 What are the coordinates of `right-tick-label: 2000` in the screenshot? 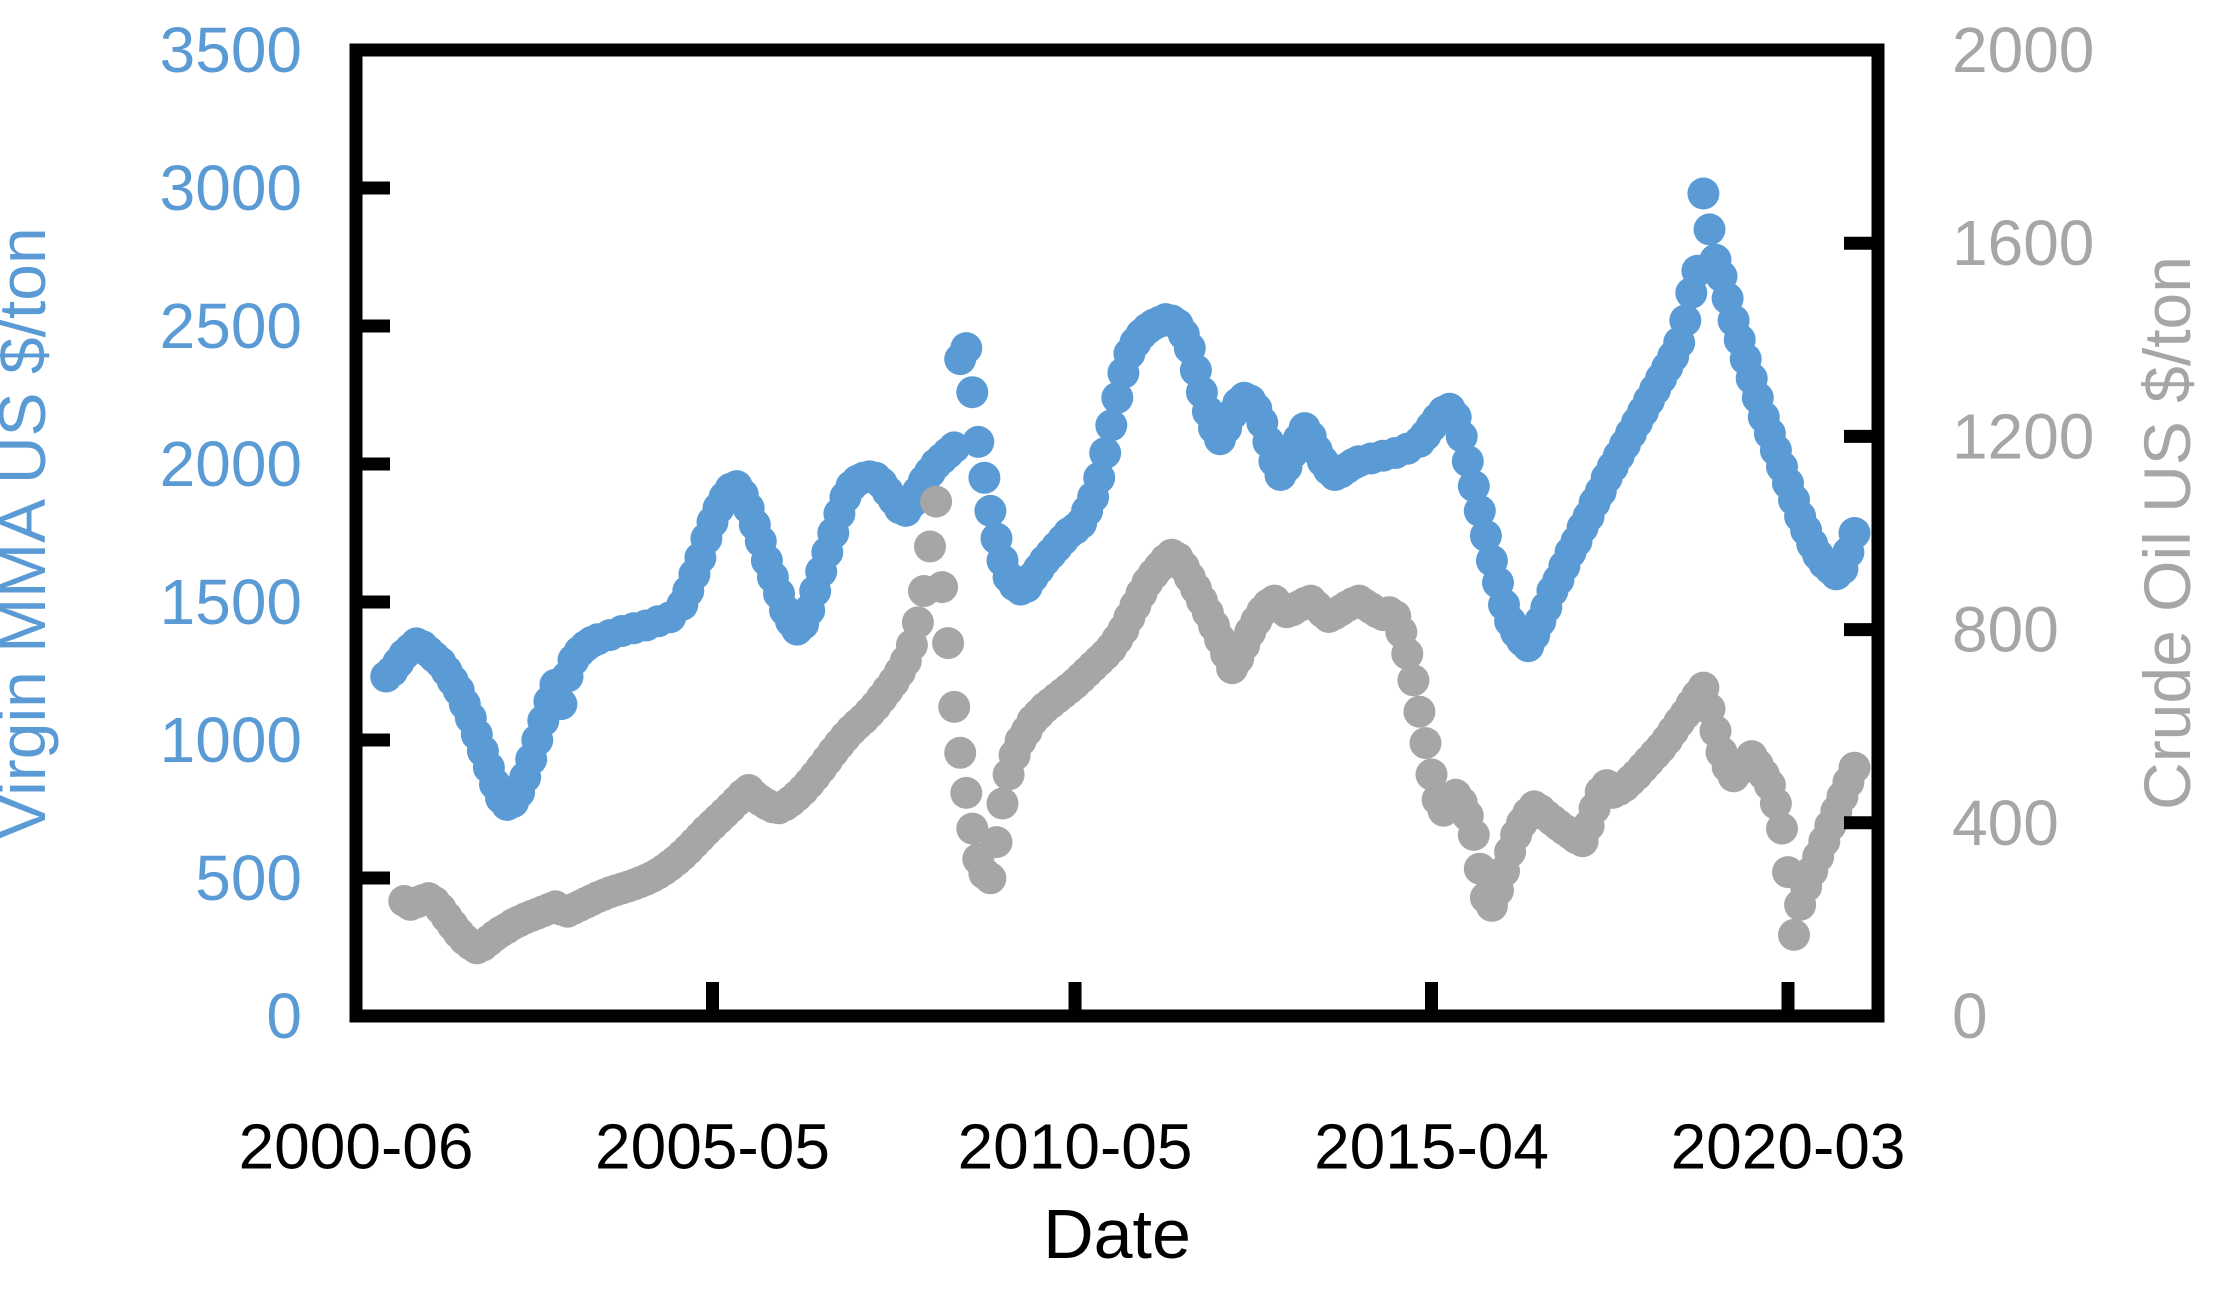 It's located at (2023, 50).